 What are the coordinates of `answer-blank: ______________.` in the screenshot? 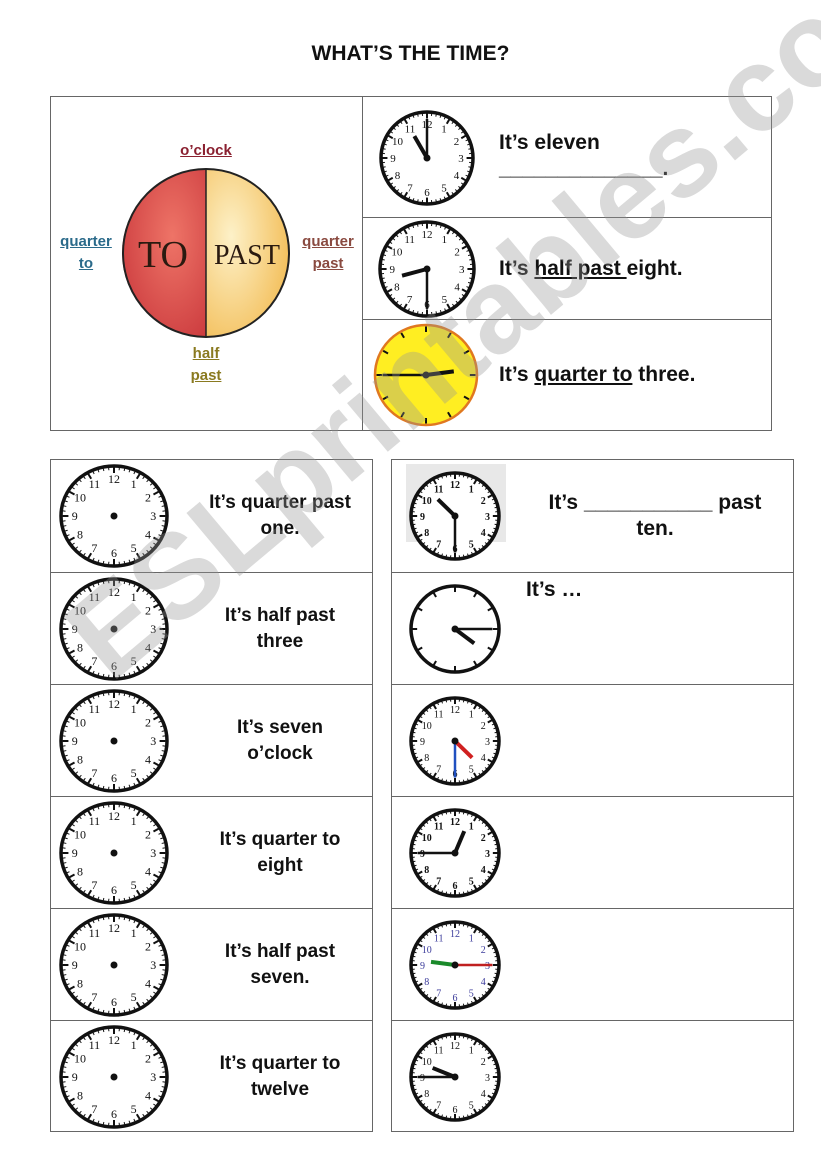 It's located at (584, 168).